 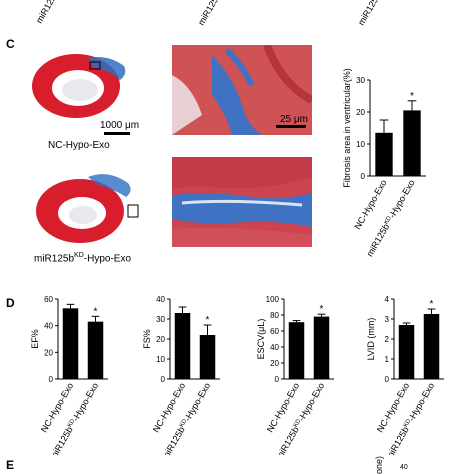 What do you see at coordinates (120, 125) in the screenshot?
I see `scale-bar-whole-label: 1000 μm` at bounding box center [120, 125].